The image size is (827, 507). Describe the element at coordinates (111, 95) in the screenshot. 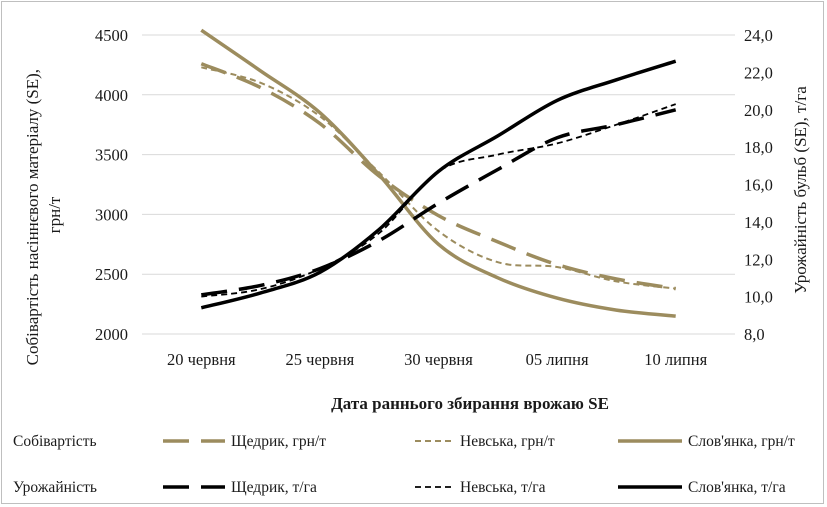

I see `y-left-tick-label: 4000` at that location.